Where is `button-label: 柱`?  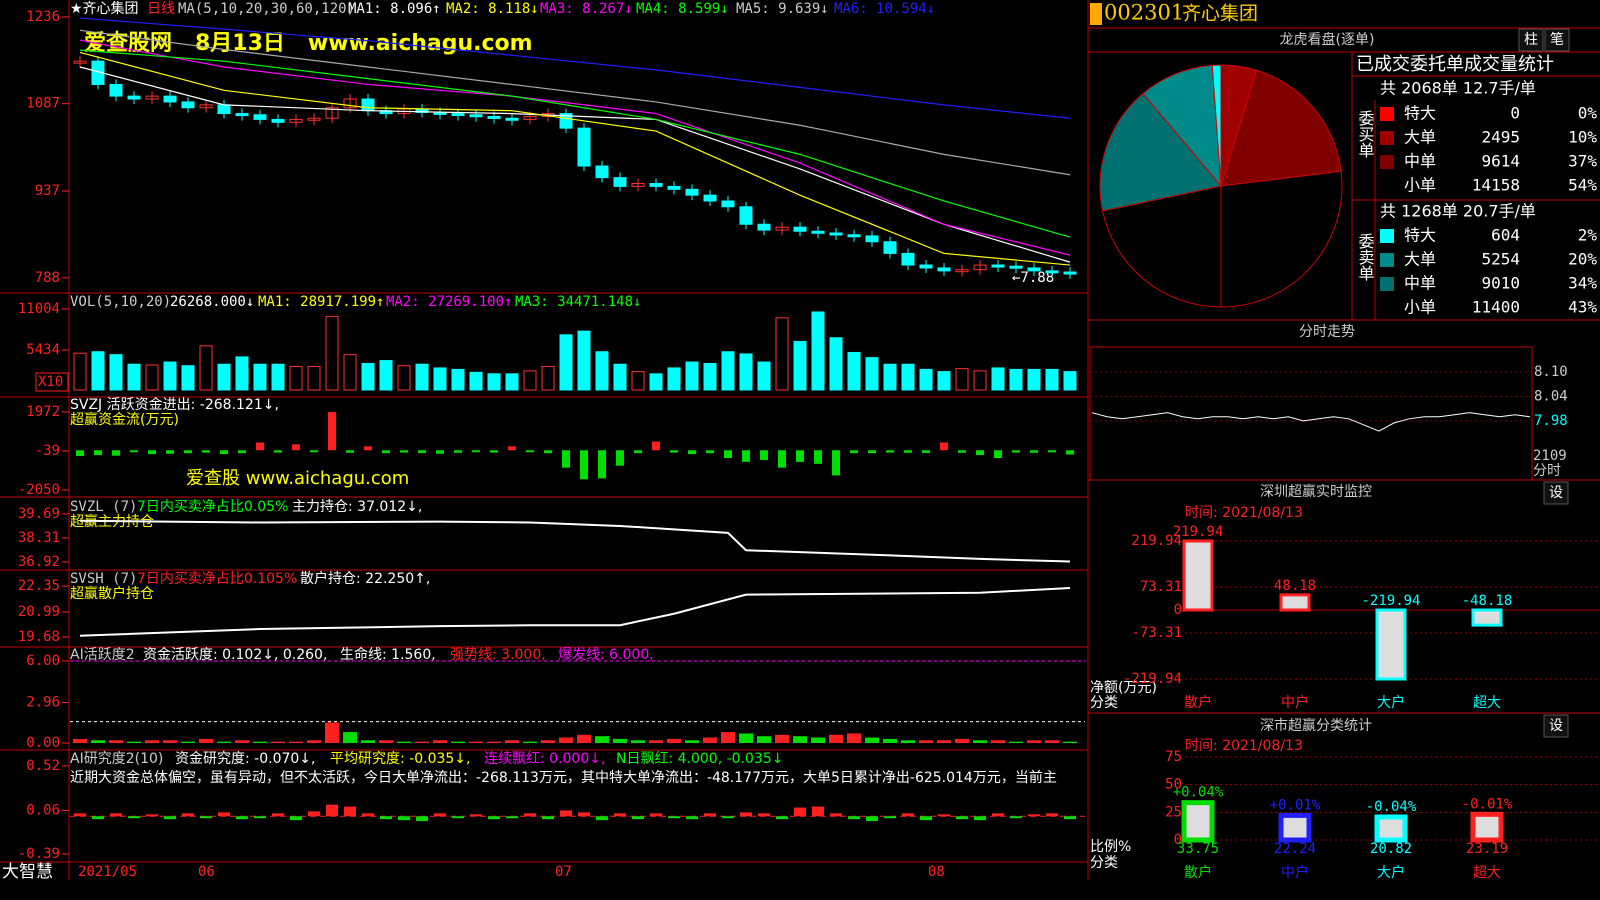
button-label: 柱 is located at coordinates (1531, 40).